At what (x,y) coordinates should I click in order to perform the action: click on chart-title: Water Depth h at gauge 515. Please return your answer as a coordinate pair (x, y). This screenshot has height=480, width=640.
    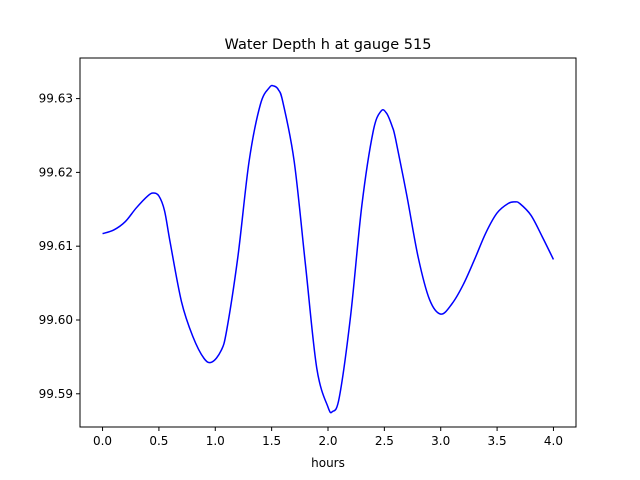
    Looking at the image, I should click on (328, 45).